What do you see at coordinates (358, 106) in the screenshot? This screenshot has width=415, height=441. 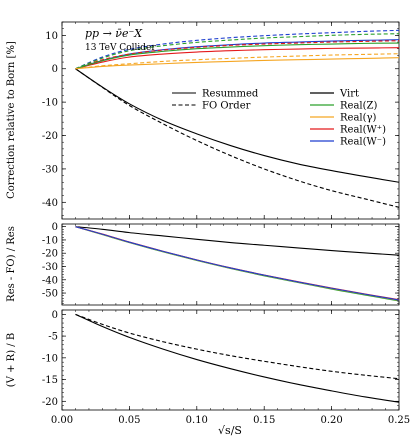 I see `legend-label: Real(Z)` at bounding box center [358, 106].